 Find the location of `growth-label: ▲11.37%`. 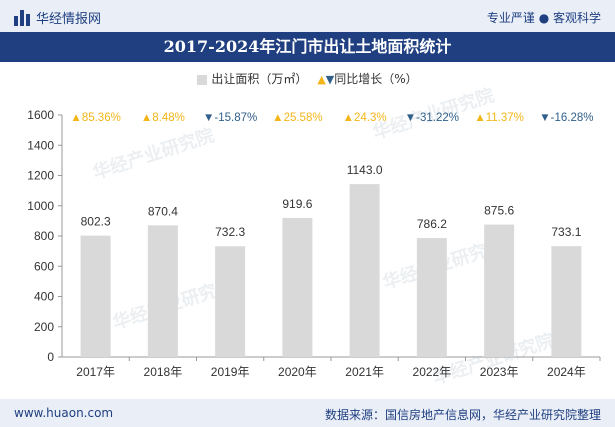

growth-label: ▲11.37% is located at coordinates (499, 118).